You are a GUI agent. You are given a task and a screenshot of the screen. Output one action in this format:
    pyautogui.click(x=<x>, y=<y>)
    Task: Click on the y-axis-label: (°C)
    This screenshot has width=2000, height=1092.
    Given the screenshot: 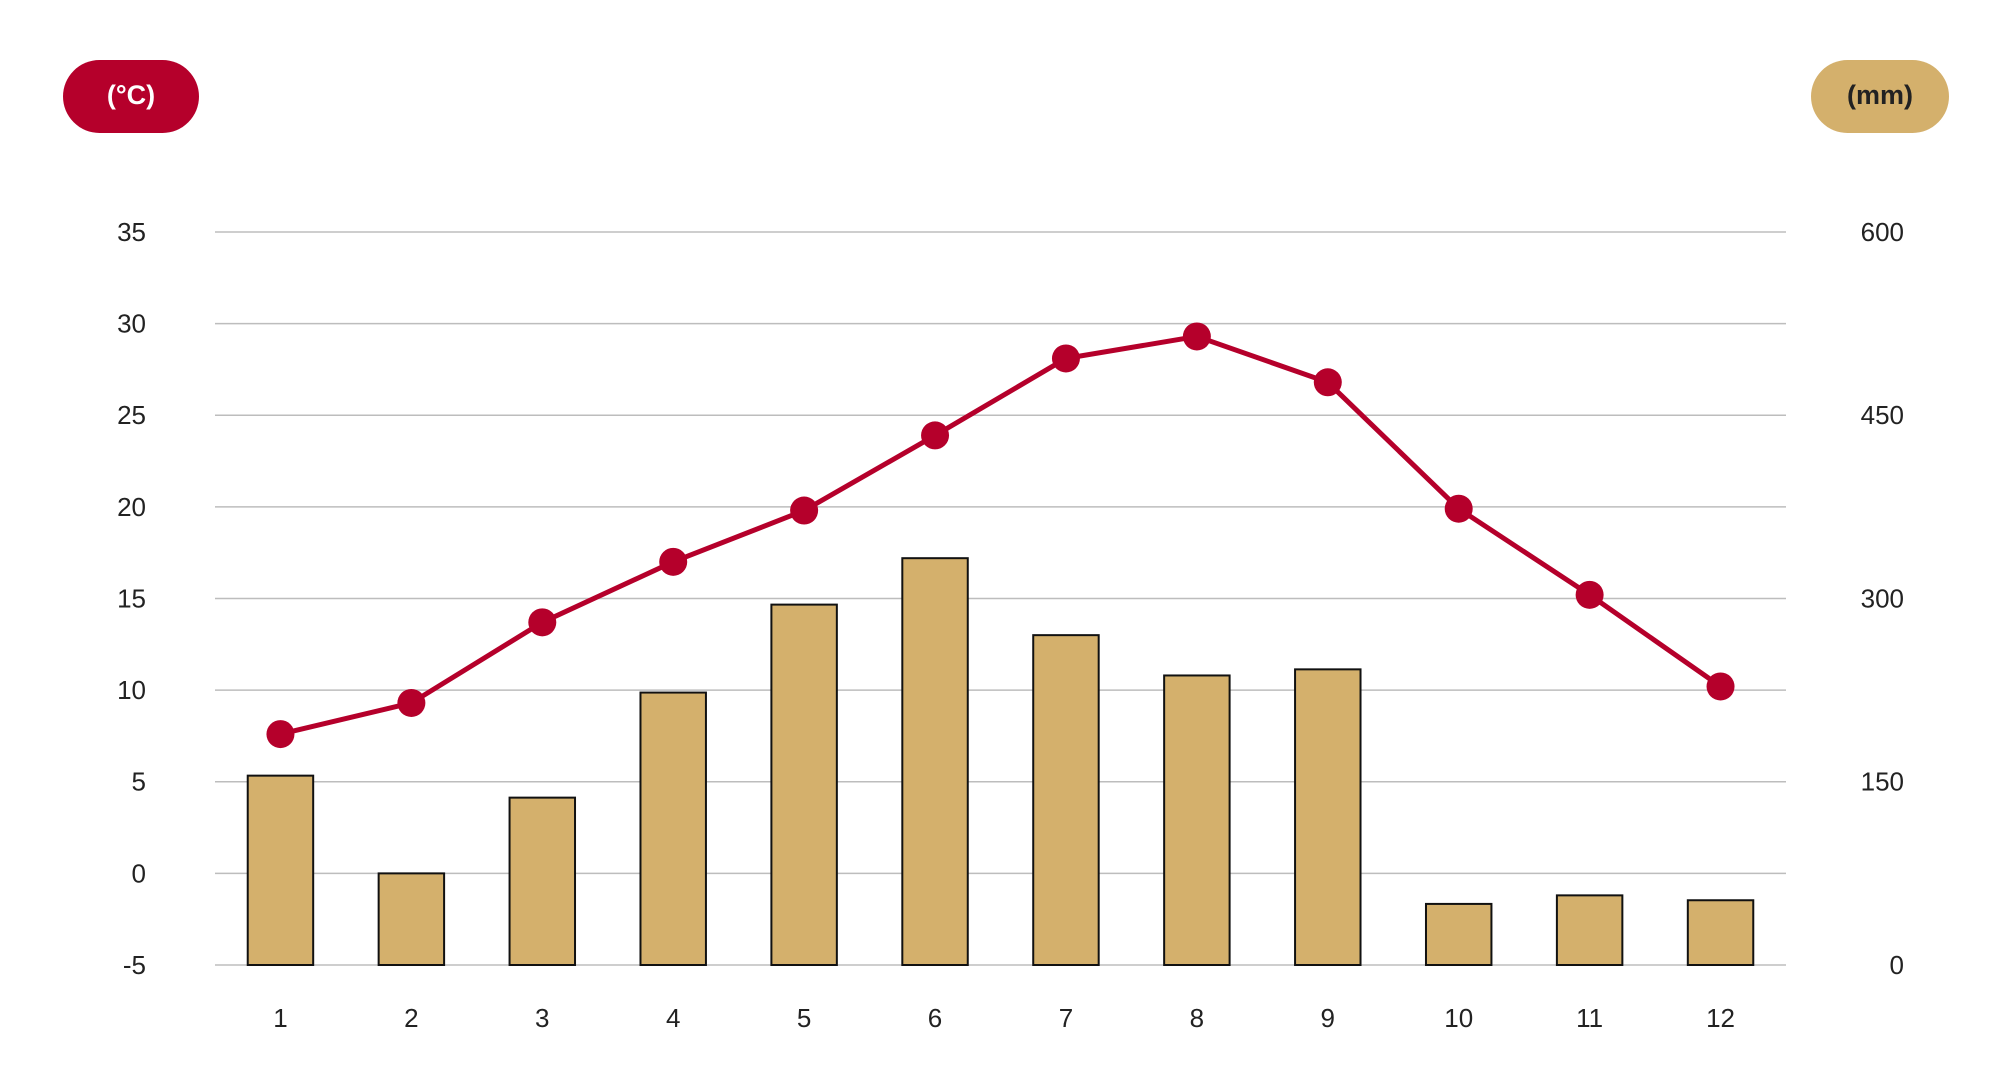 What is the action you would take?
    pyautogui.click(x=131, y=95)
    